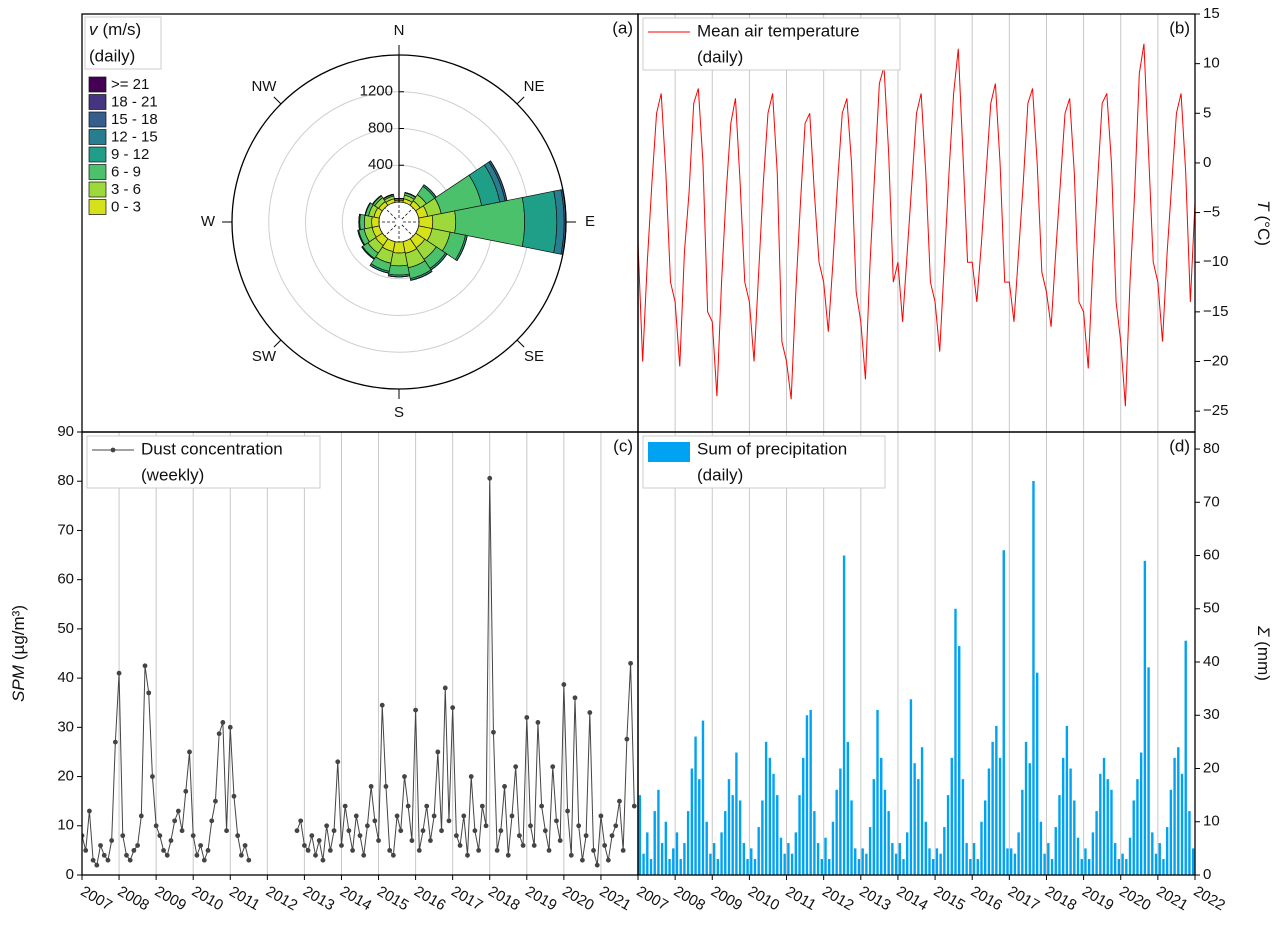  Describe the element at coordinates (1211, 212) in the screenshot. I see `y-tick-label: −5` at that location.